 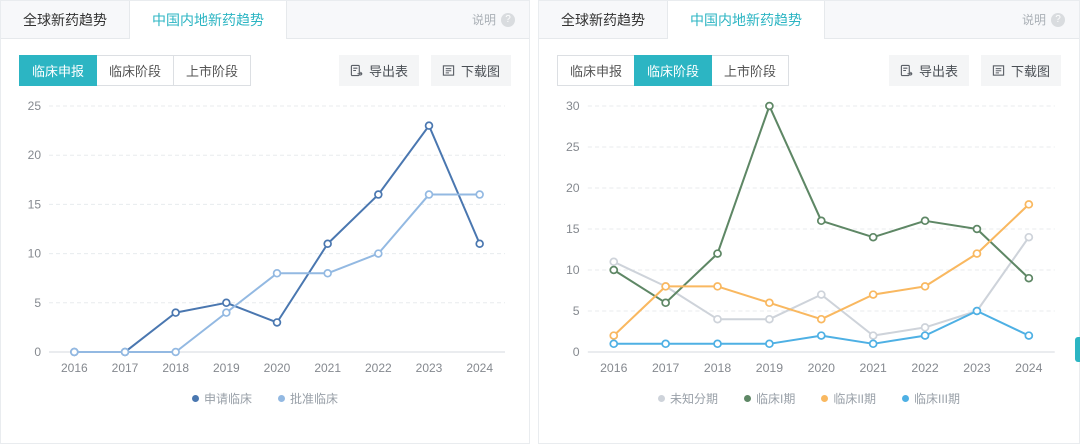 I want to click on legend-label: 临床III期, so click(x=937, y=399).